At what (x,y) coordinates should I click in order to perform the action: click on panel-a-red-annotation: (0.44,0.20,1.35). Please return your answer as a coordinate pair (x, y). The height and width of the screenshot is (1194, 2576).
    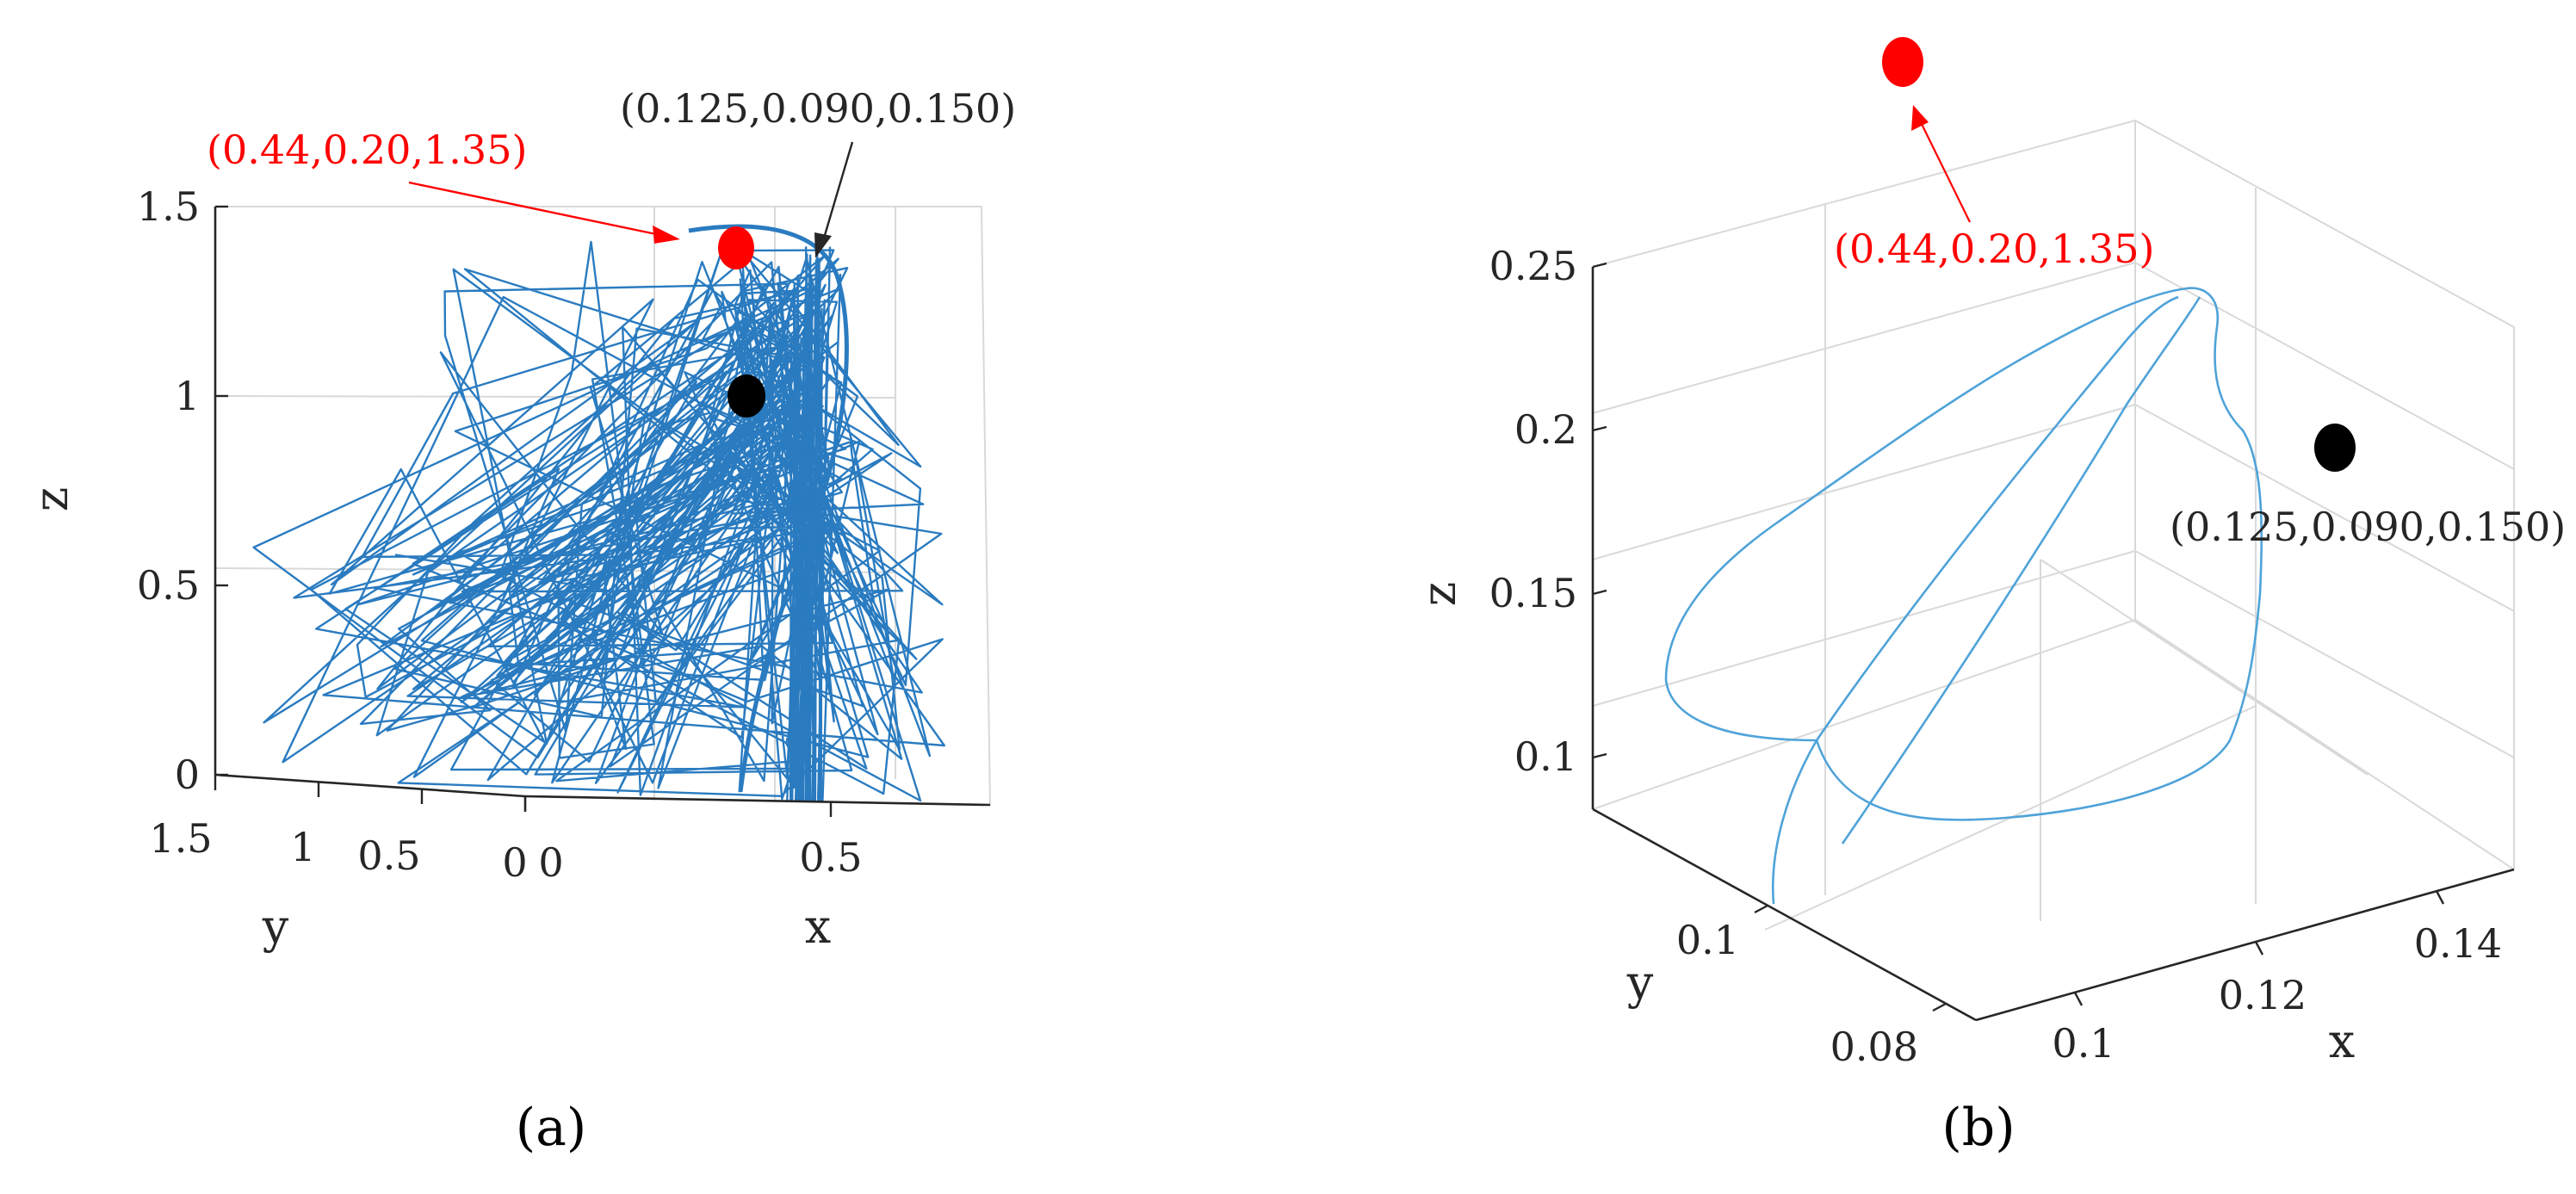
    Looking at the image, I should click on (367, 150).